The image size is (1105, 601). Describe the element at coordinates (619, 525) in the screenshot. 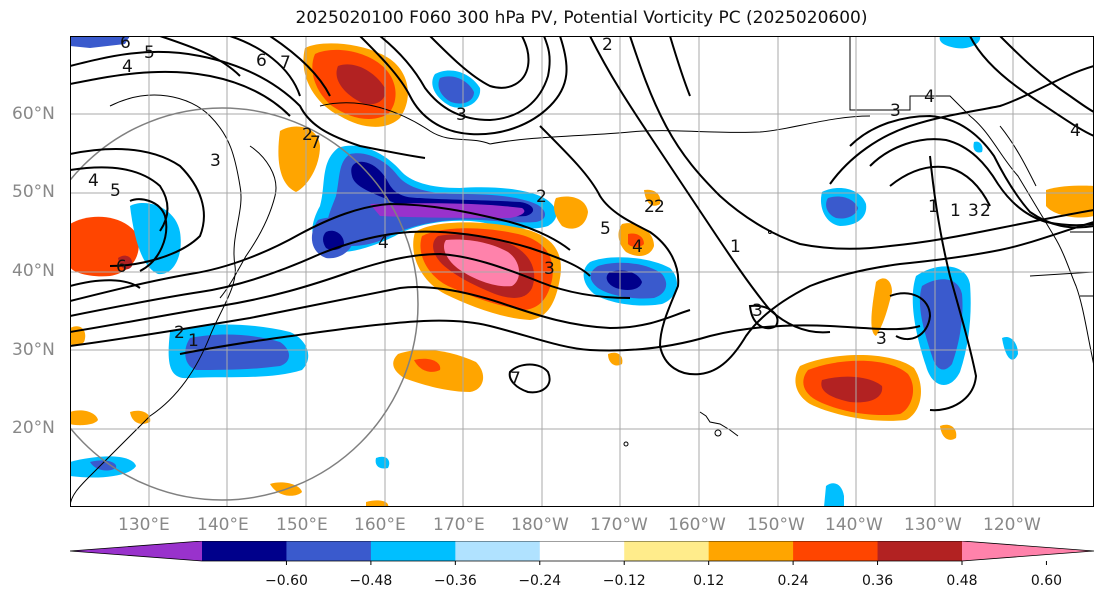

I see `lon-label: 170°W` at that location.